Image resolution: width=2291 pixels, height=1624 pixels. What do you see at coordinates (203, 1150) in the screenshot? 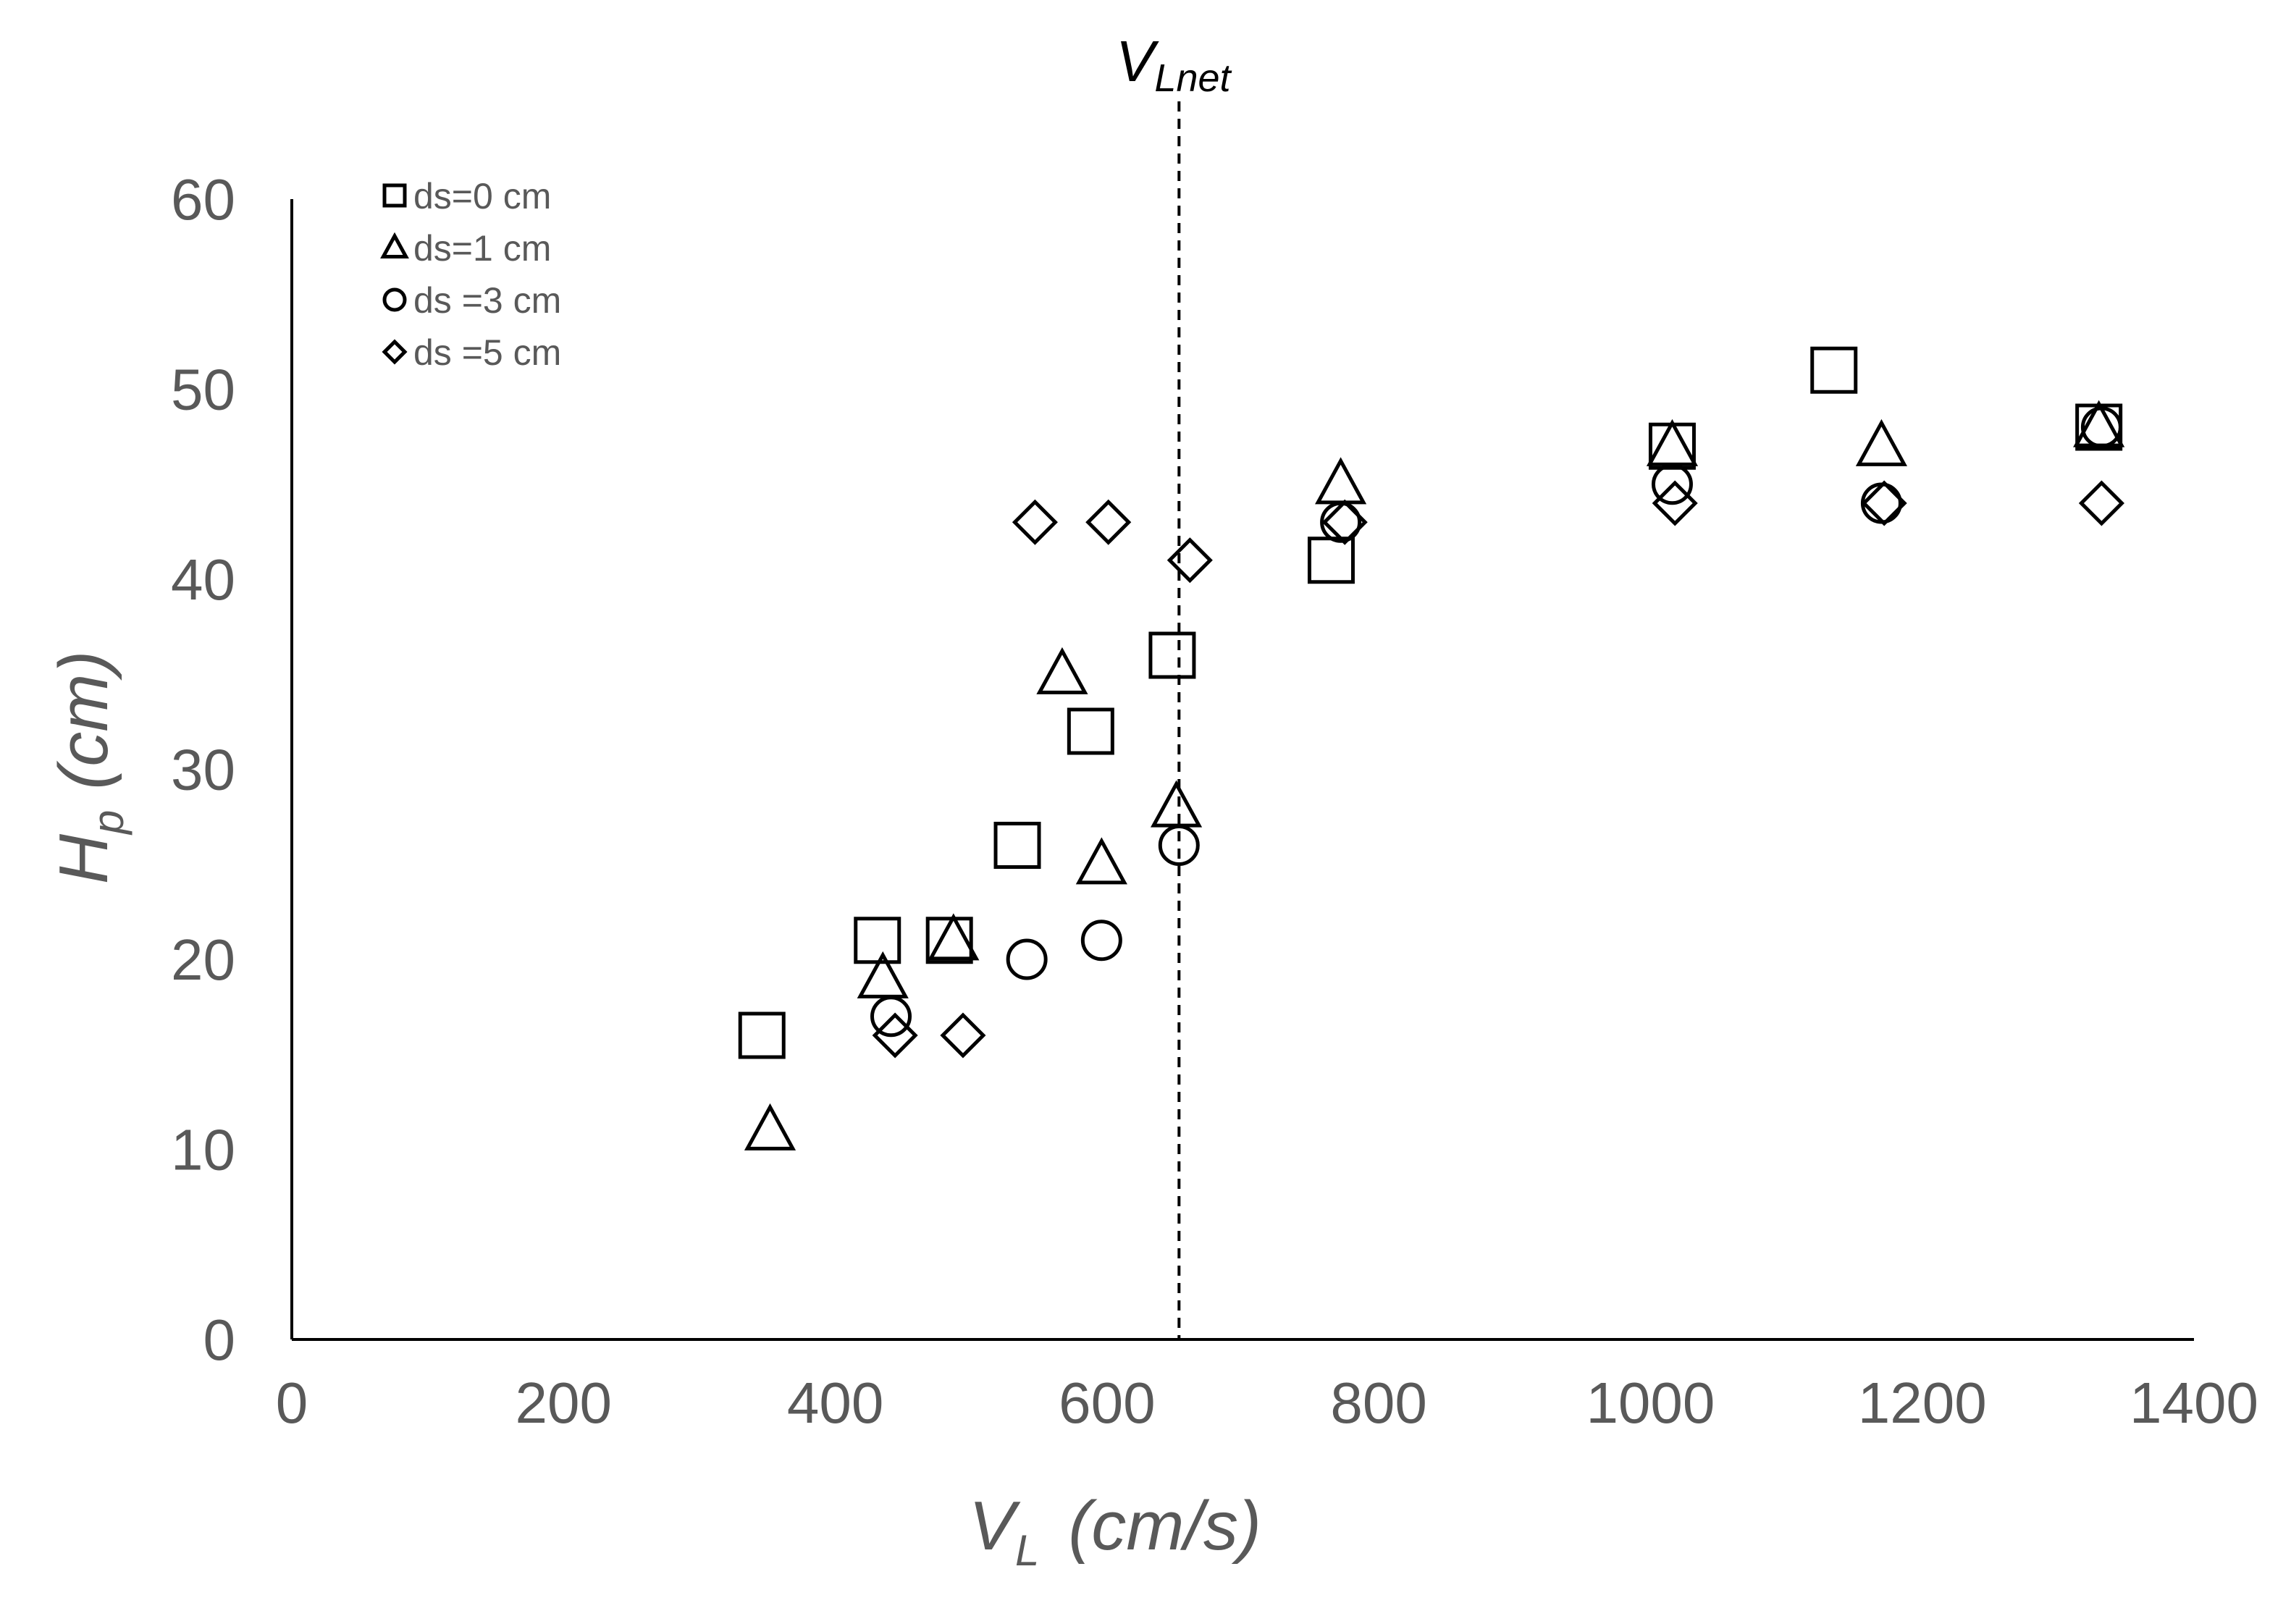
I see `y-tick-label: 10` at bounding box center [203, 1150].